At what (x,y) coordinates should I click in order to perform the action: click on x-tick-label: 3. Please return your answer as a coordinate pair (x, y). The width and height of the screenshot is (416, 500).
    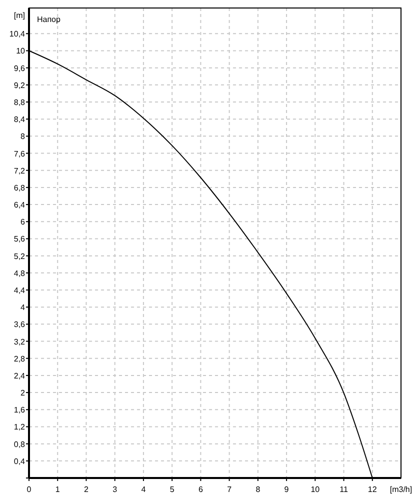
    Looking at the image, I should click on (115, 489).